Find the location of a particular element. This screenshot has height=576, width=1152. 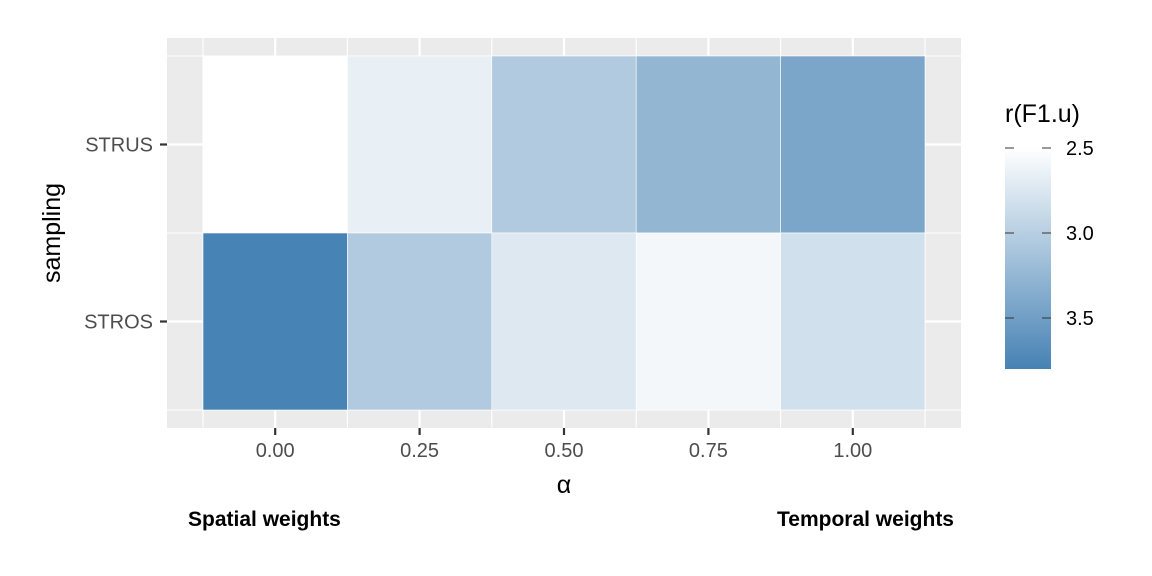

y-axis: STRUS STROS is located at coordinates (125, 234).